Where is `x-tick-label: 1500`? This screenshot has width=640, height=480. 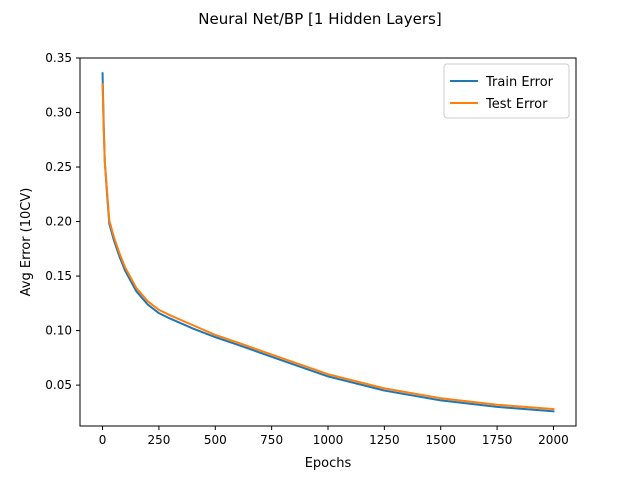 x-tick-label: 1500 is located at coordinates (440, 440).